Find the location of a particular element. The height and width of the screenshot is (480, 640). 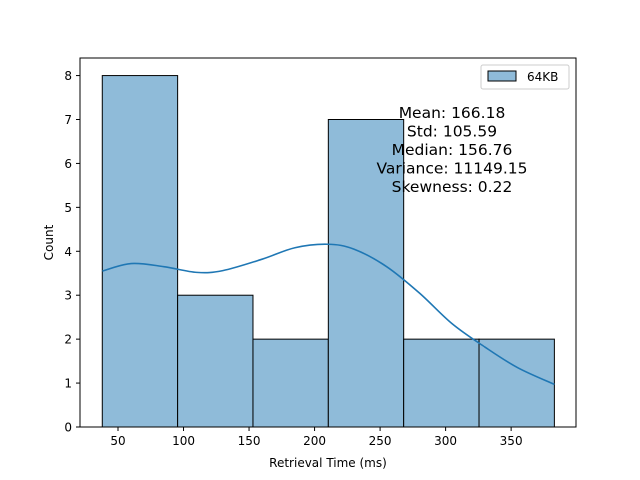

legend: 64KB is located at coordinates (525, 77).